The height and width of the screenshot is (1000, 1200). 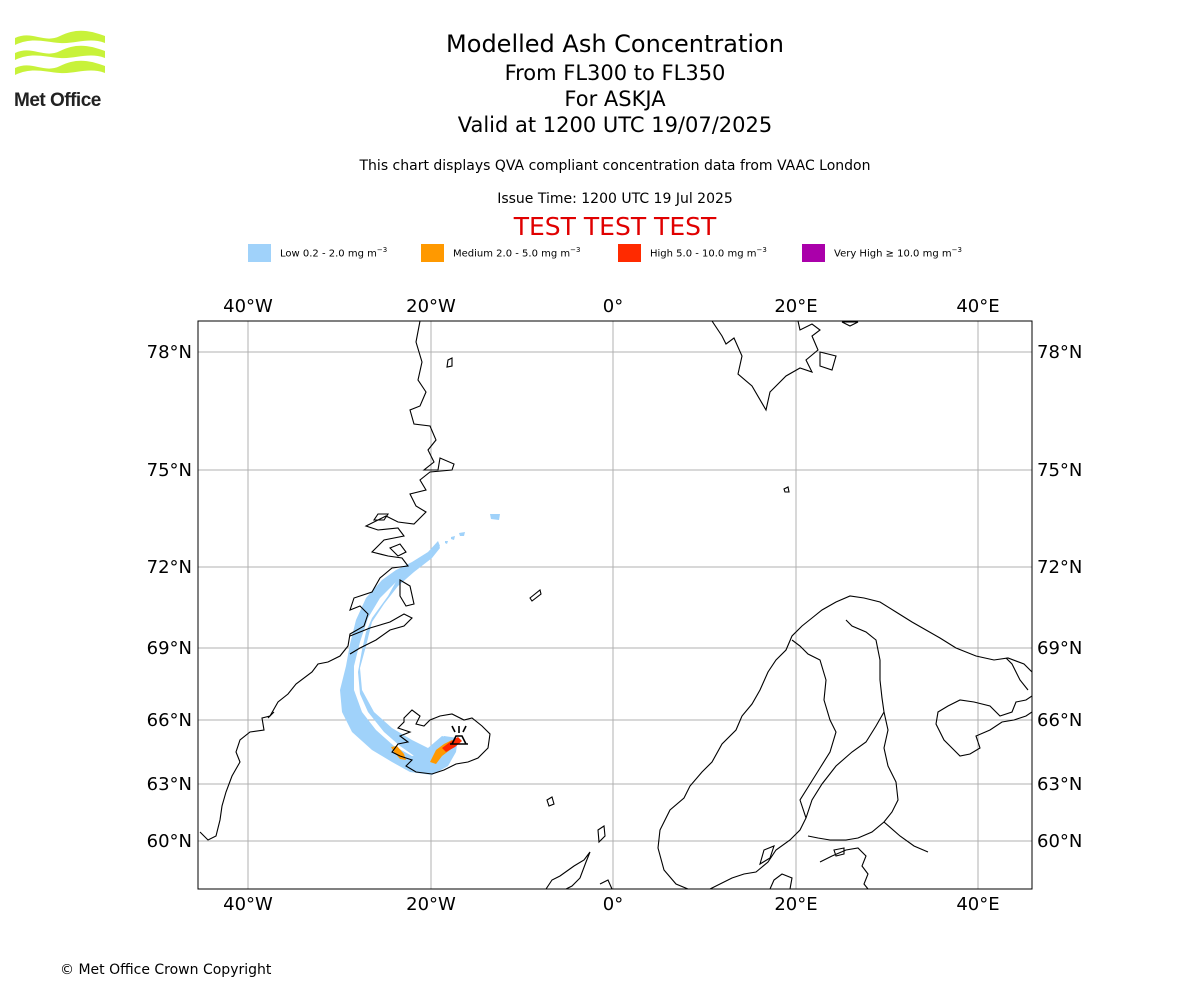 What do you see at coordinates (517, 253) in the screenshot?
I see `legend-label-medium: Medium 2.0 - 5.0 mg m−3` at bounding box center [517, 253].